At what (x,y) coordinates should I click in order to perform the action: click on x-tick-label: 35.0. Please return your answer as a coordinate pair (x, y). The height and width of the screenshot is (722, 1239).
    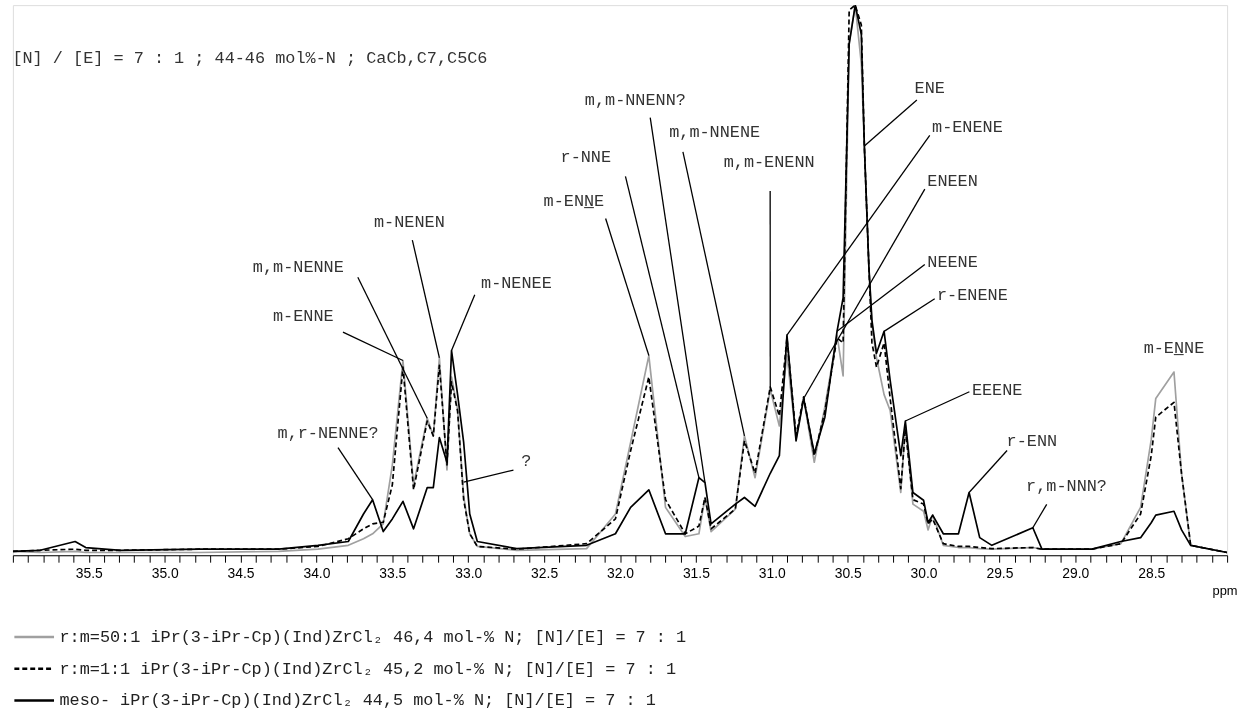
    Looking at the image, I should click on (165, 572).